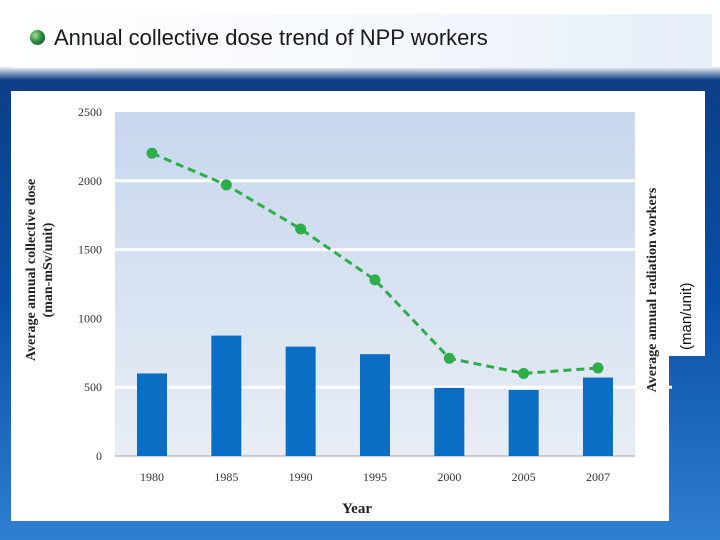  I want to click on bar-series, so click(375, 395).